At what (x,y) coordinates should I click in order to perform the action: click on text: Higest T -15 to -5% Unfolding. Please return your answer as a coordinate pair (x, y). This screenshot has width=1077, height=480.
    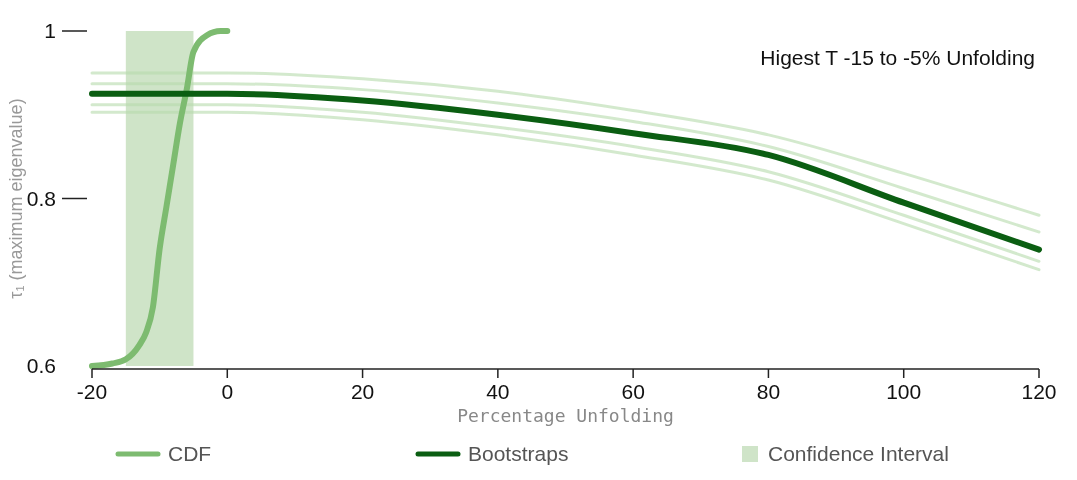
    Looking at the image, I should click on (897, 57).